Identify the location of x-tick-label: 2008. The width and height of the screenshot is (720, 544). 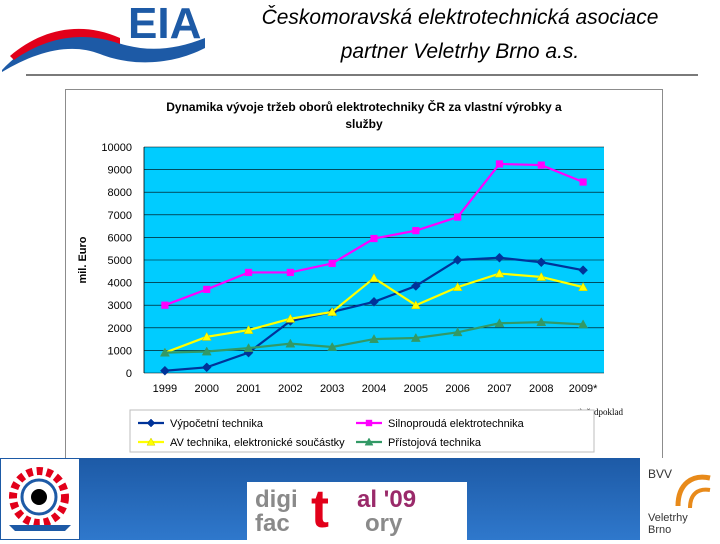
(541, 389).